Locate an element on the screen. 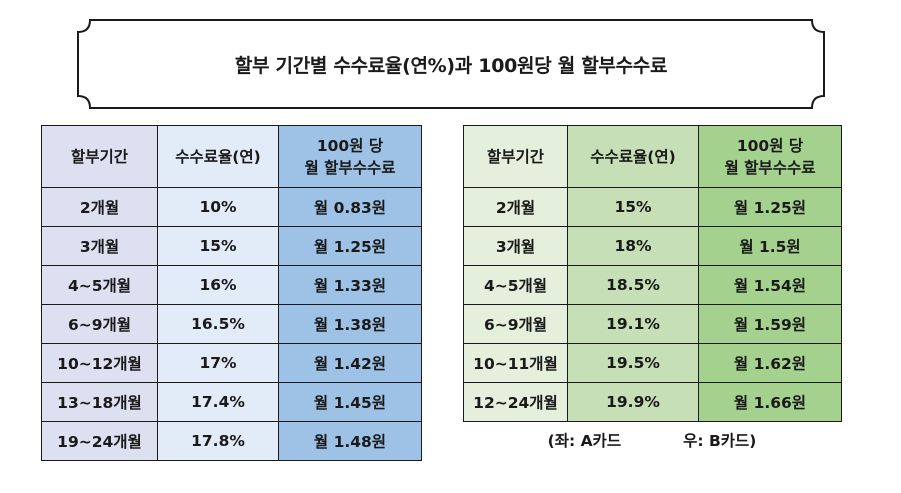 This screenshot has height=493, width=901. table-cell: 월 1.54원 is located at coordinates (770, 285).